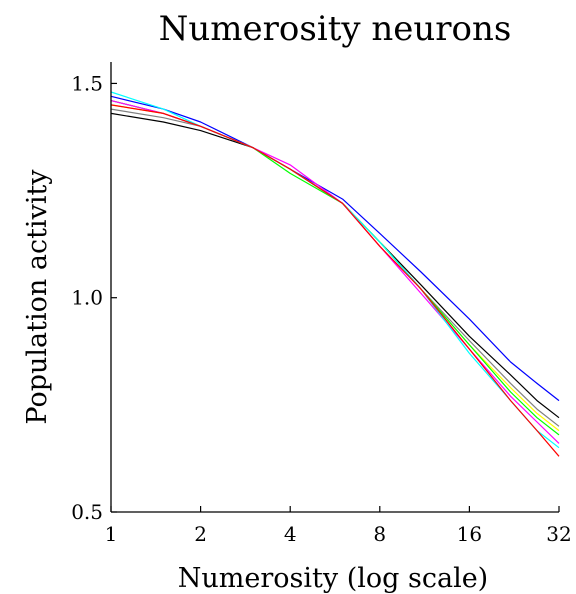 This screenshot has height=594, width=576. What do you see at coordinates (290, 534) in the screenshot?
I see `x-tick-label: 4` at bounding box center [290, 534].